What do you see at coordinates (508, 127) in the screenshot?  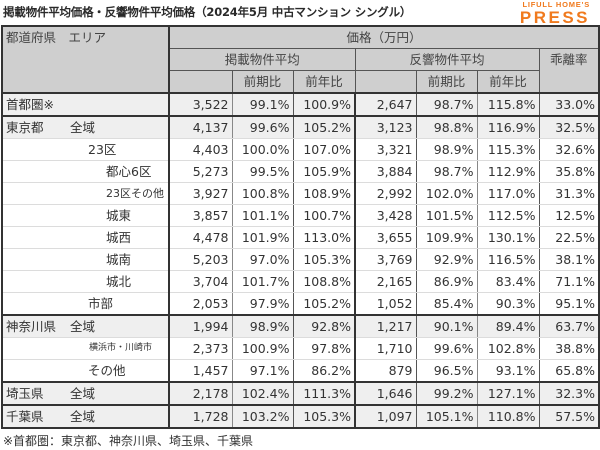 I see `inquiry-yoy: 116.9%` at bounding box center [508, 127].